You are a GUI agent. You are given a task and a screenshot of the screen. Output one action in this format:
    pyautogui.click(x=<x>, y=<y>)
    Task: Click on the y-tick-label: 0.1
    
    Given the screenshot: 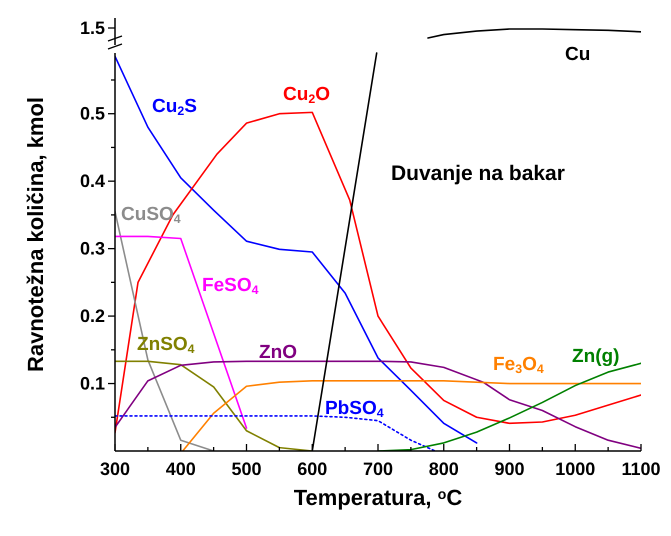 What is the action you would take?
    pyautogui.click(x=92, y=384)
    